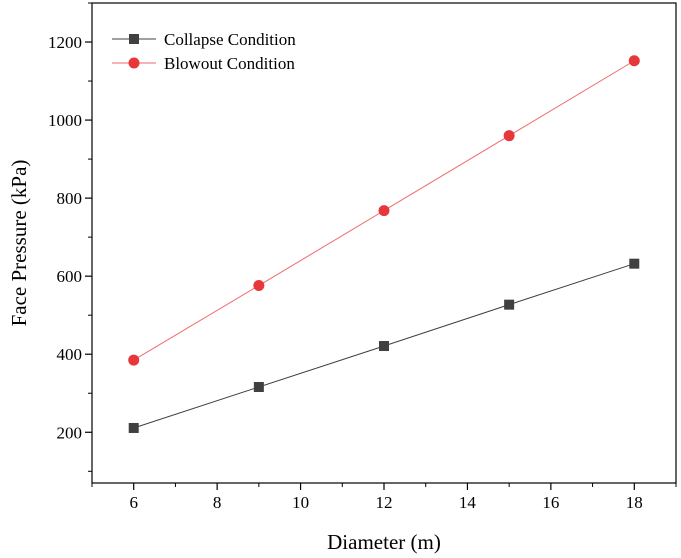 Image resolution: width=681 pixels, height=558 pixels. I want to click on x-axis-ticks: 6 8 10 12 14 16 18, so click(384, 497).